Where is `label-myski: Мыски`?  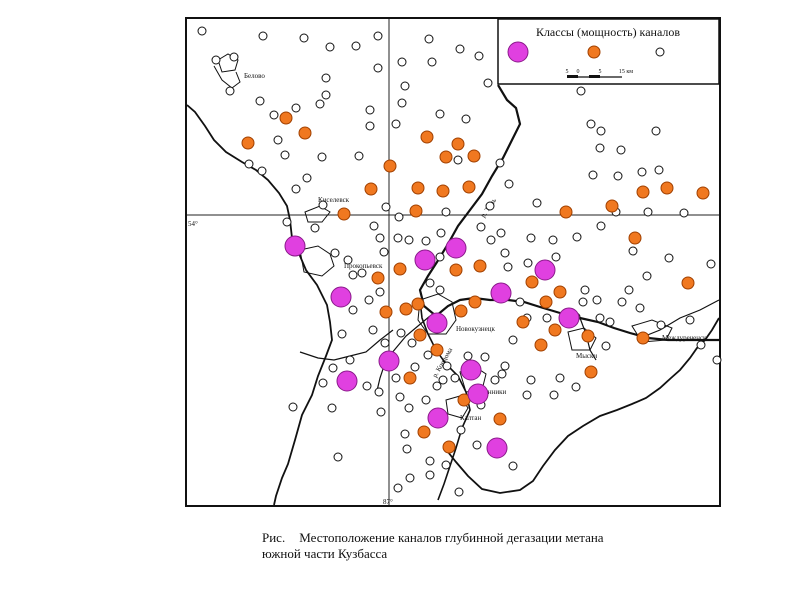 label-myski: Мыски is located at coordinates (586, 356).